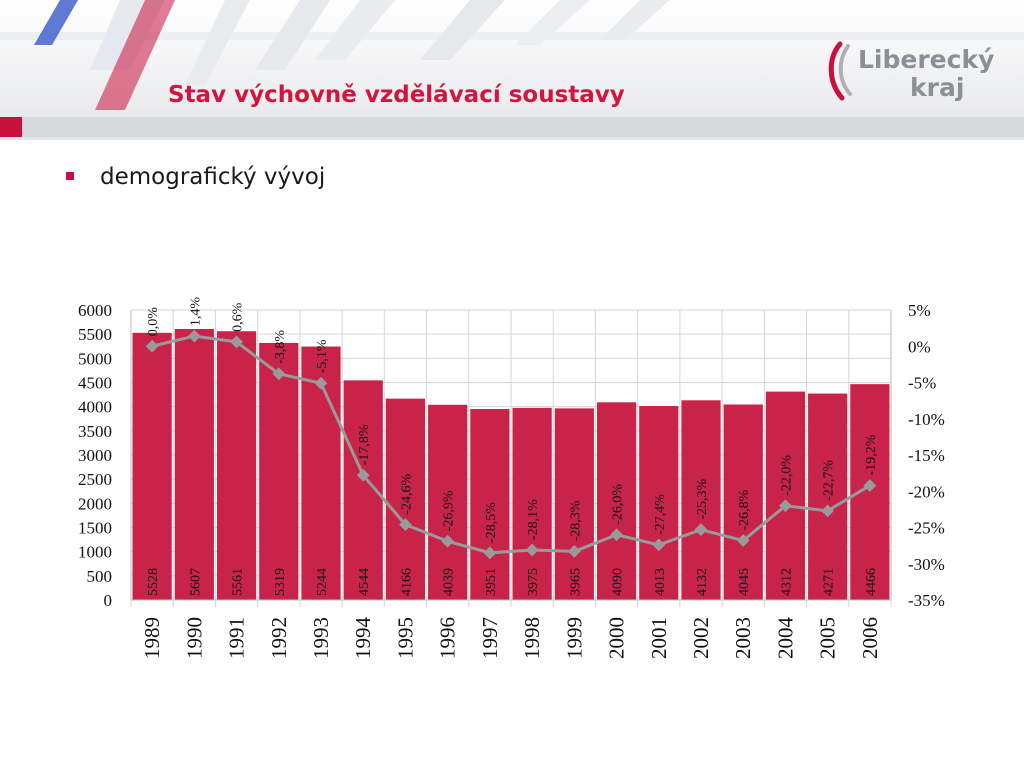 The height and width of the screenshot is (768, 1024). I want to click on x-tick-label: 1991, so click(237, 638).